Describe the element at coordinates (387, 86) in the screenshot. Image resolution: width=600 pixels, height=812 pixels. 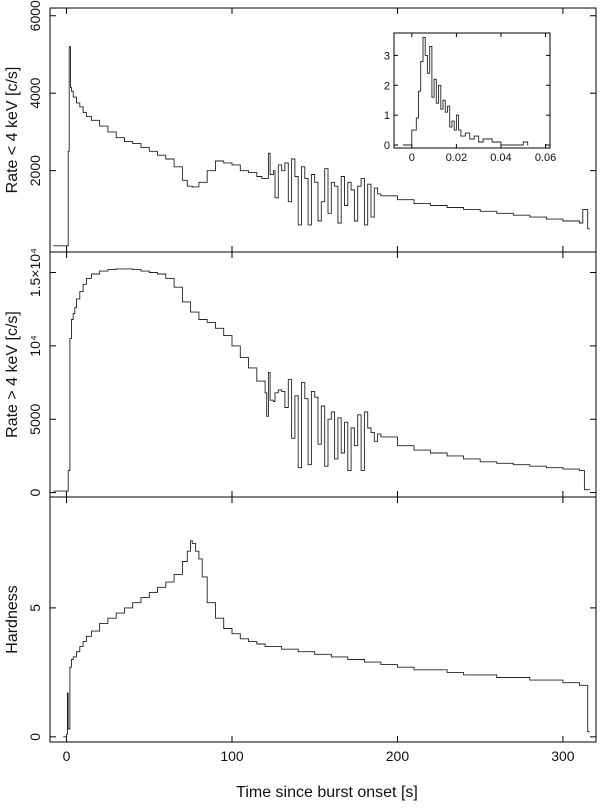
I see `y-tick-label: 2` at that location.